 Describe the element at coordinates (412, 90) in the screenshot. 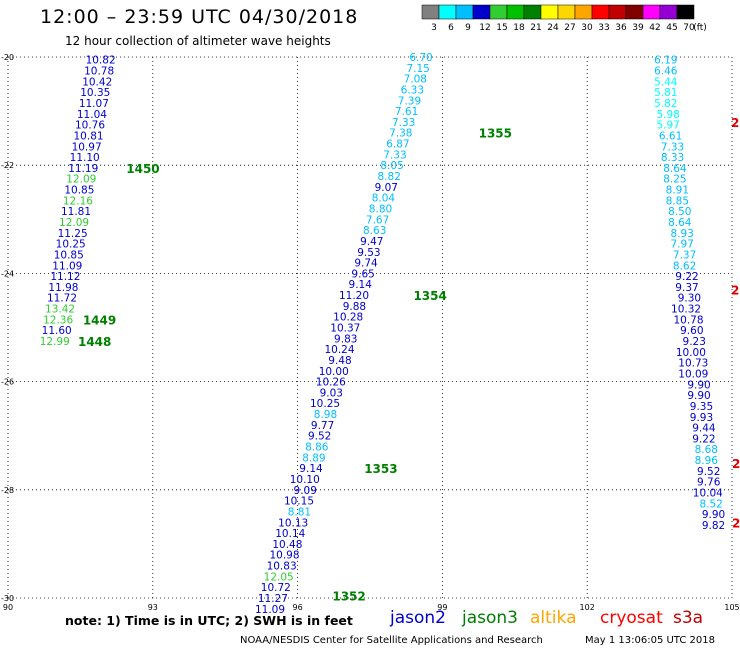

I see `wave-height-point: 6.33` at that location.